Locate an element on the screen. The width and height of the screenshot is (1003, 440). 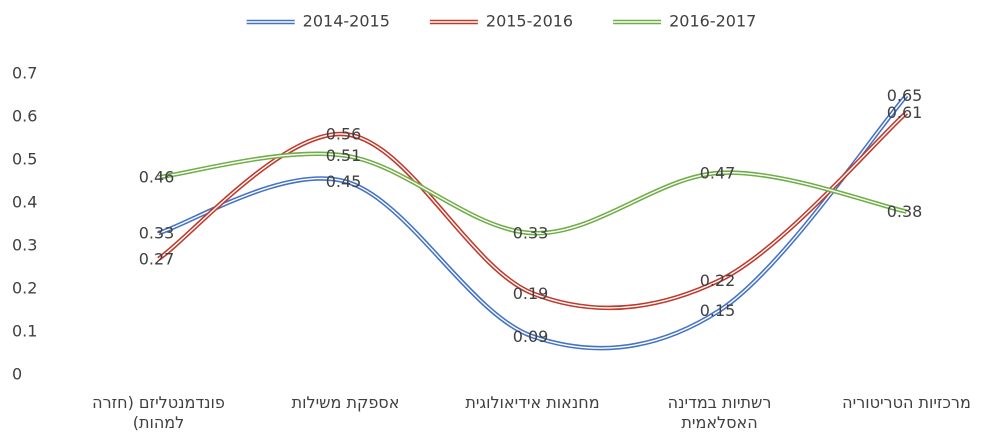
data-label: 0.45 is located at coordinates (344, 181).